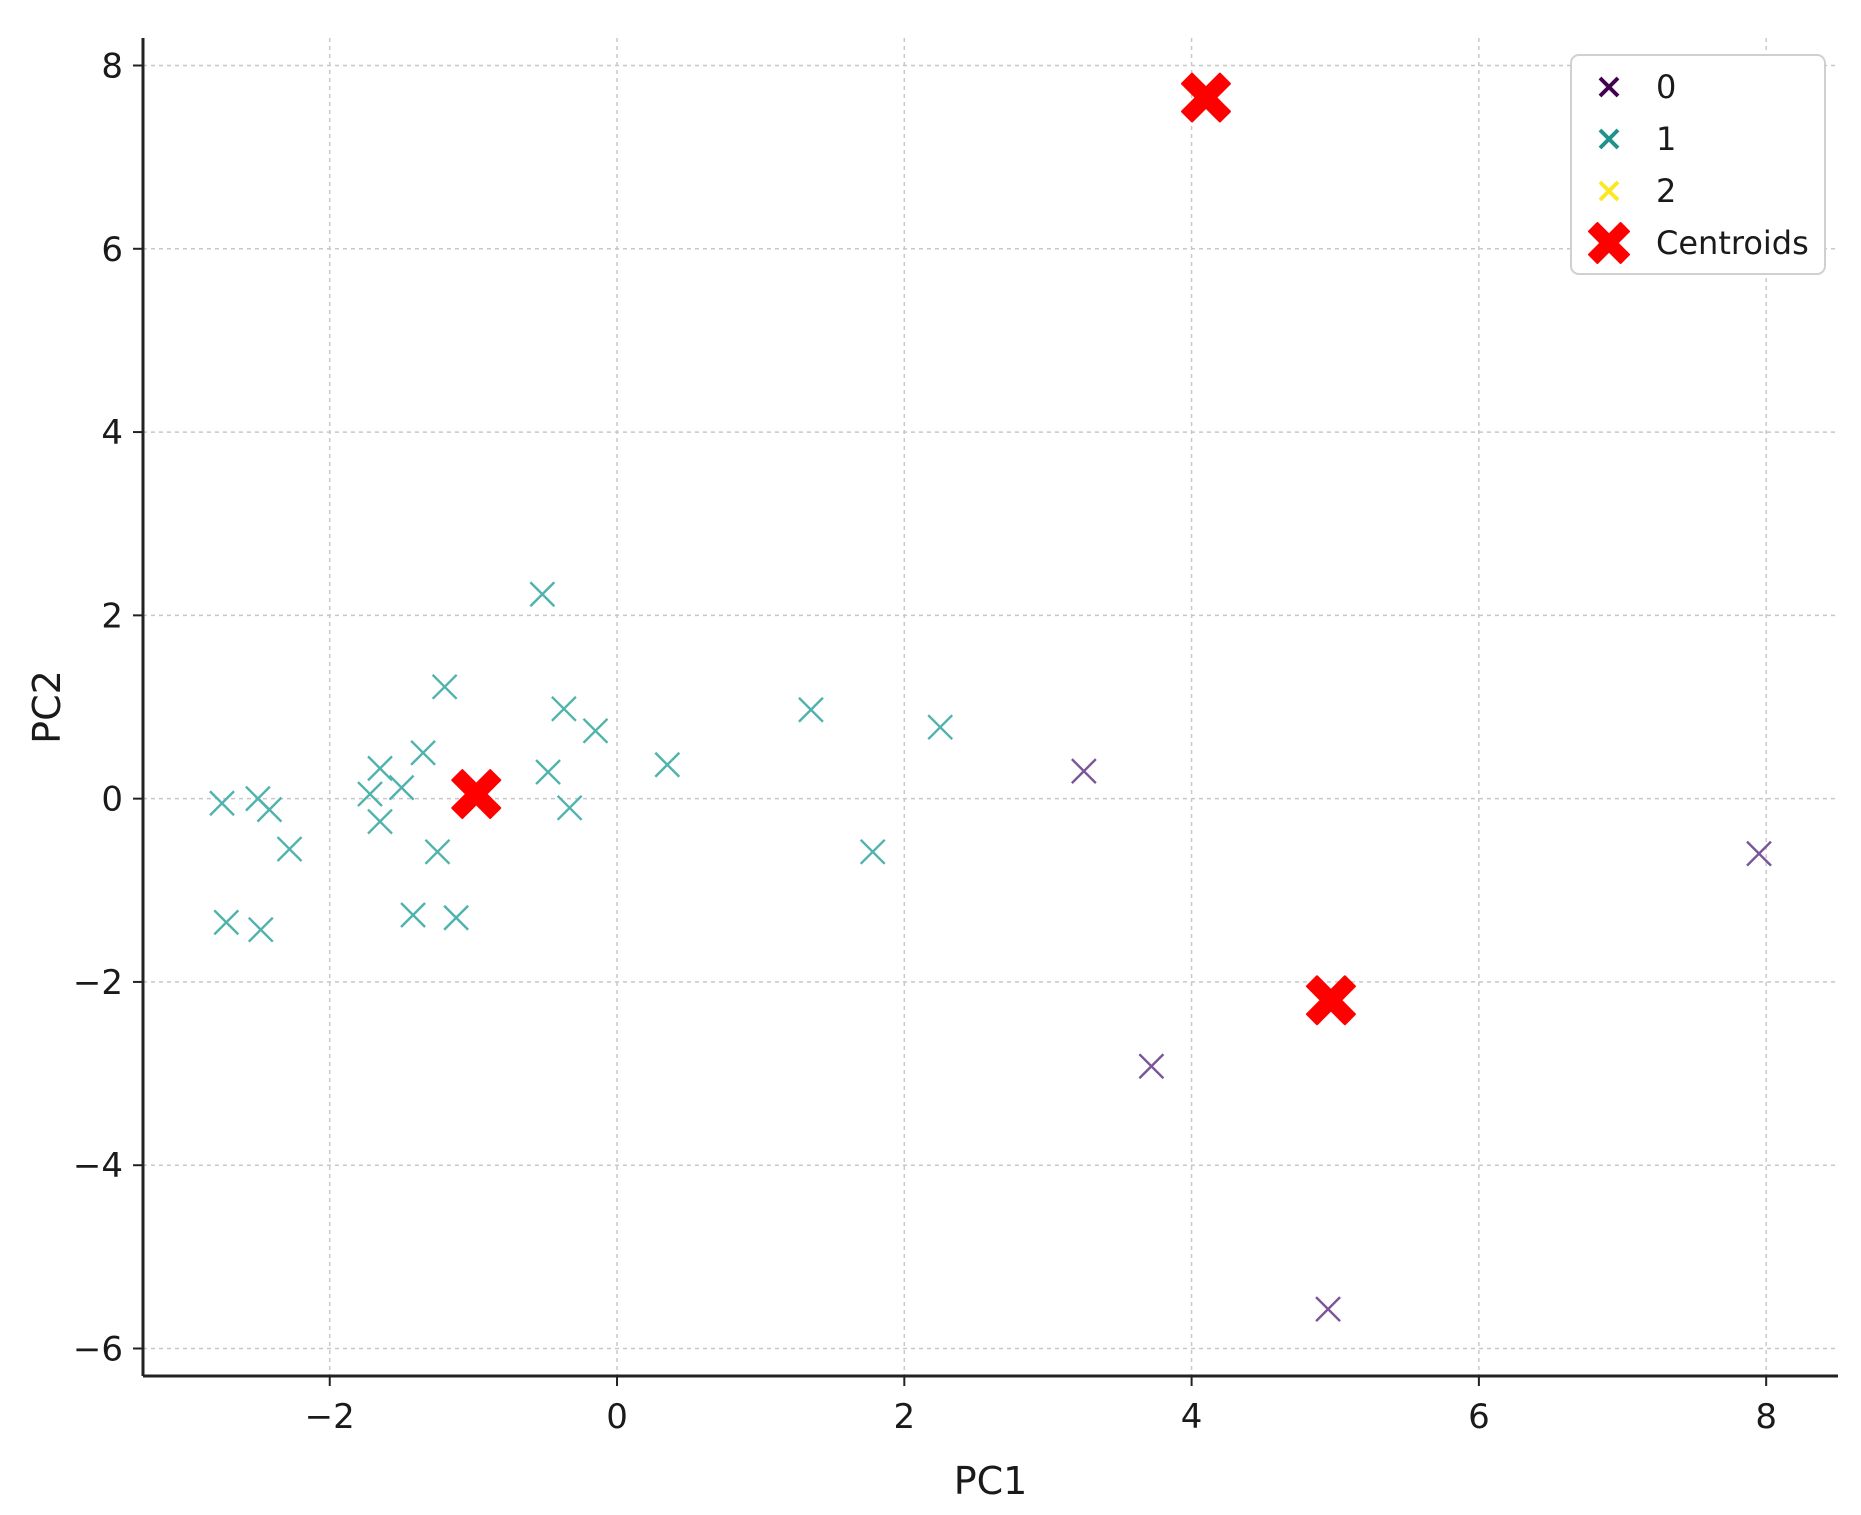 The width and height of the screenshot is (1861, 1515). Describe the element at coordinates (98, 983) in the screenshot. I see `y-tick-label: −2` at that location.